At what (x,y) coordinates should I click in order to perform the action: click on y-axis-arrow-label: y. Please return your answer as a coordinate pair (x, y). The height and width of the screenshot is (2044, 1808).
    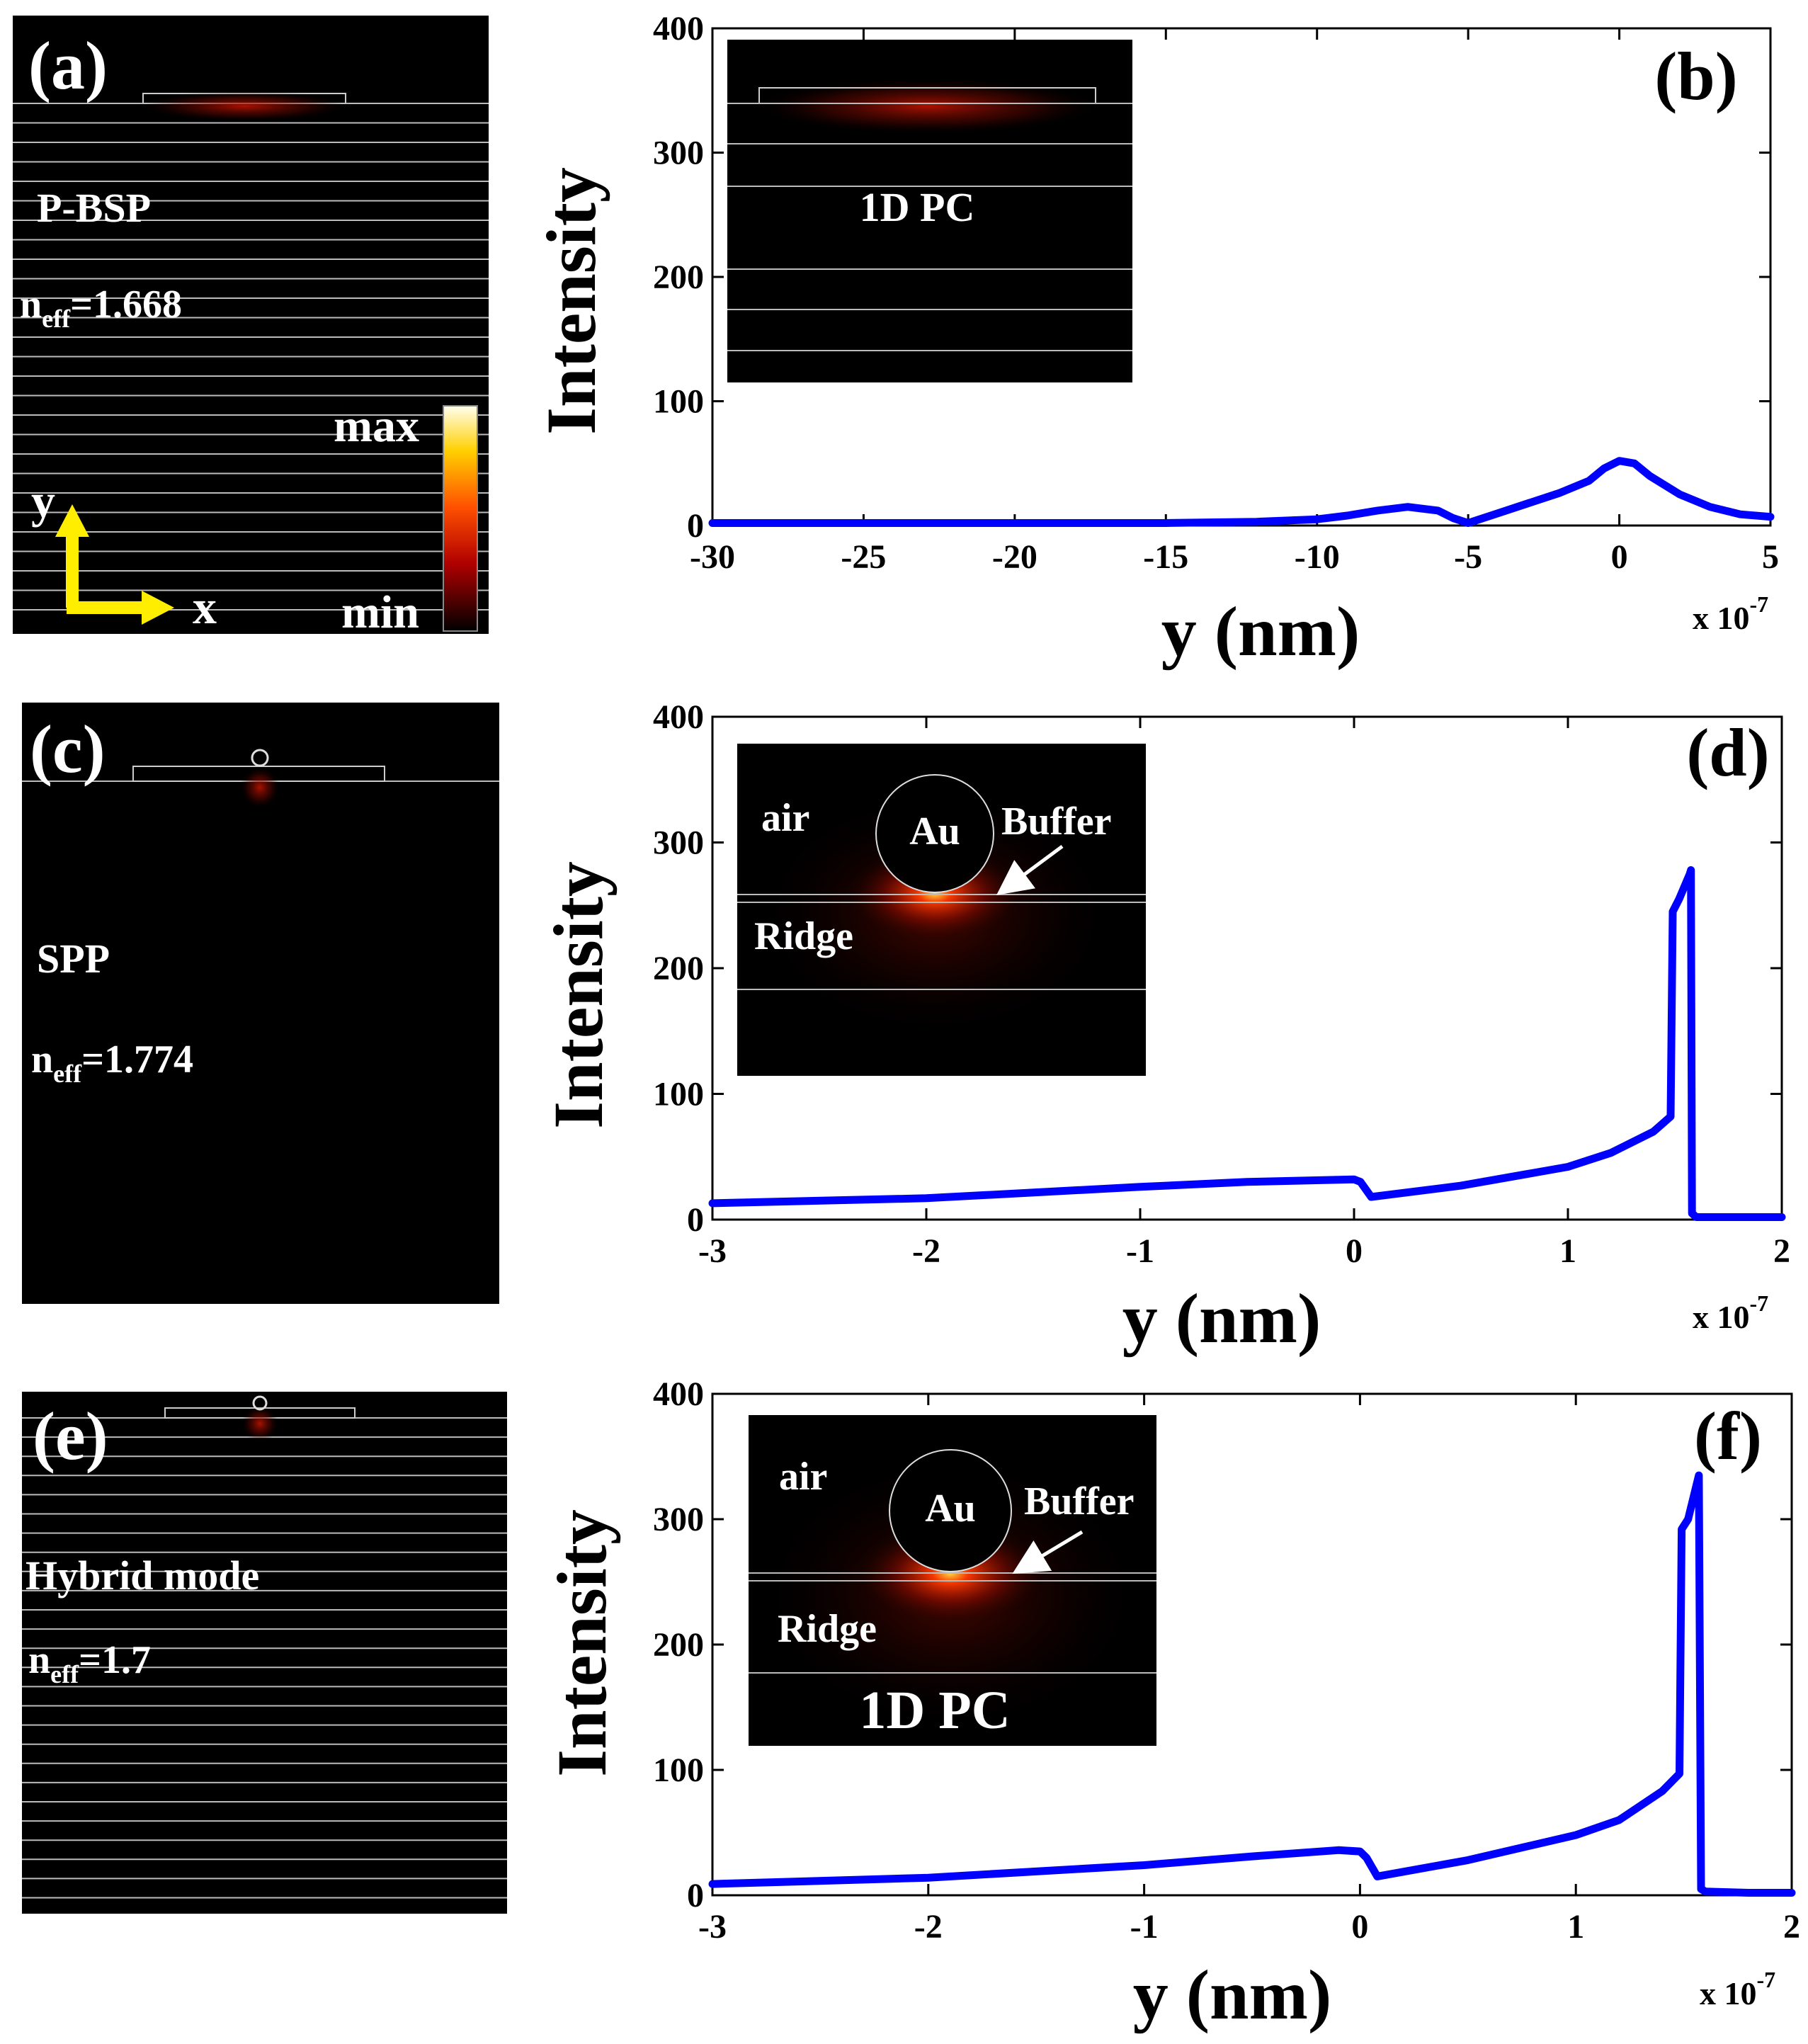
    Looking at the image, I should click on (43, 501).